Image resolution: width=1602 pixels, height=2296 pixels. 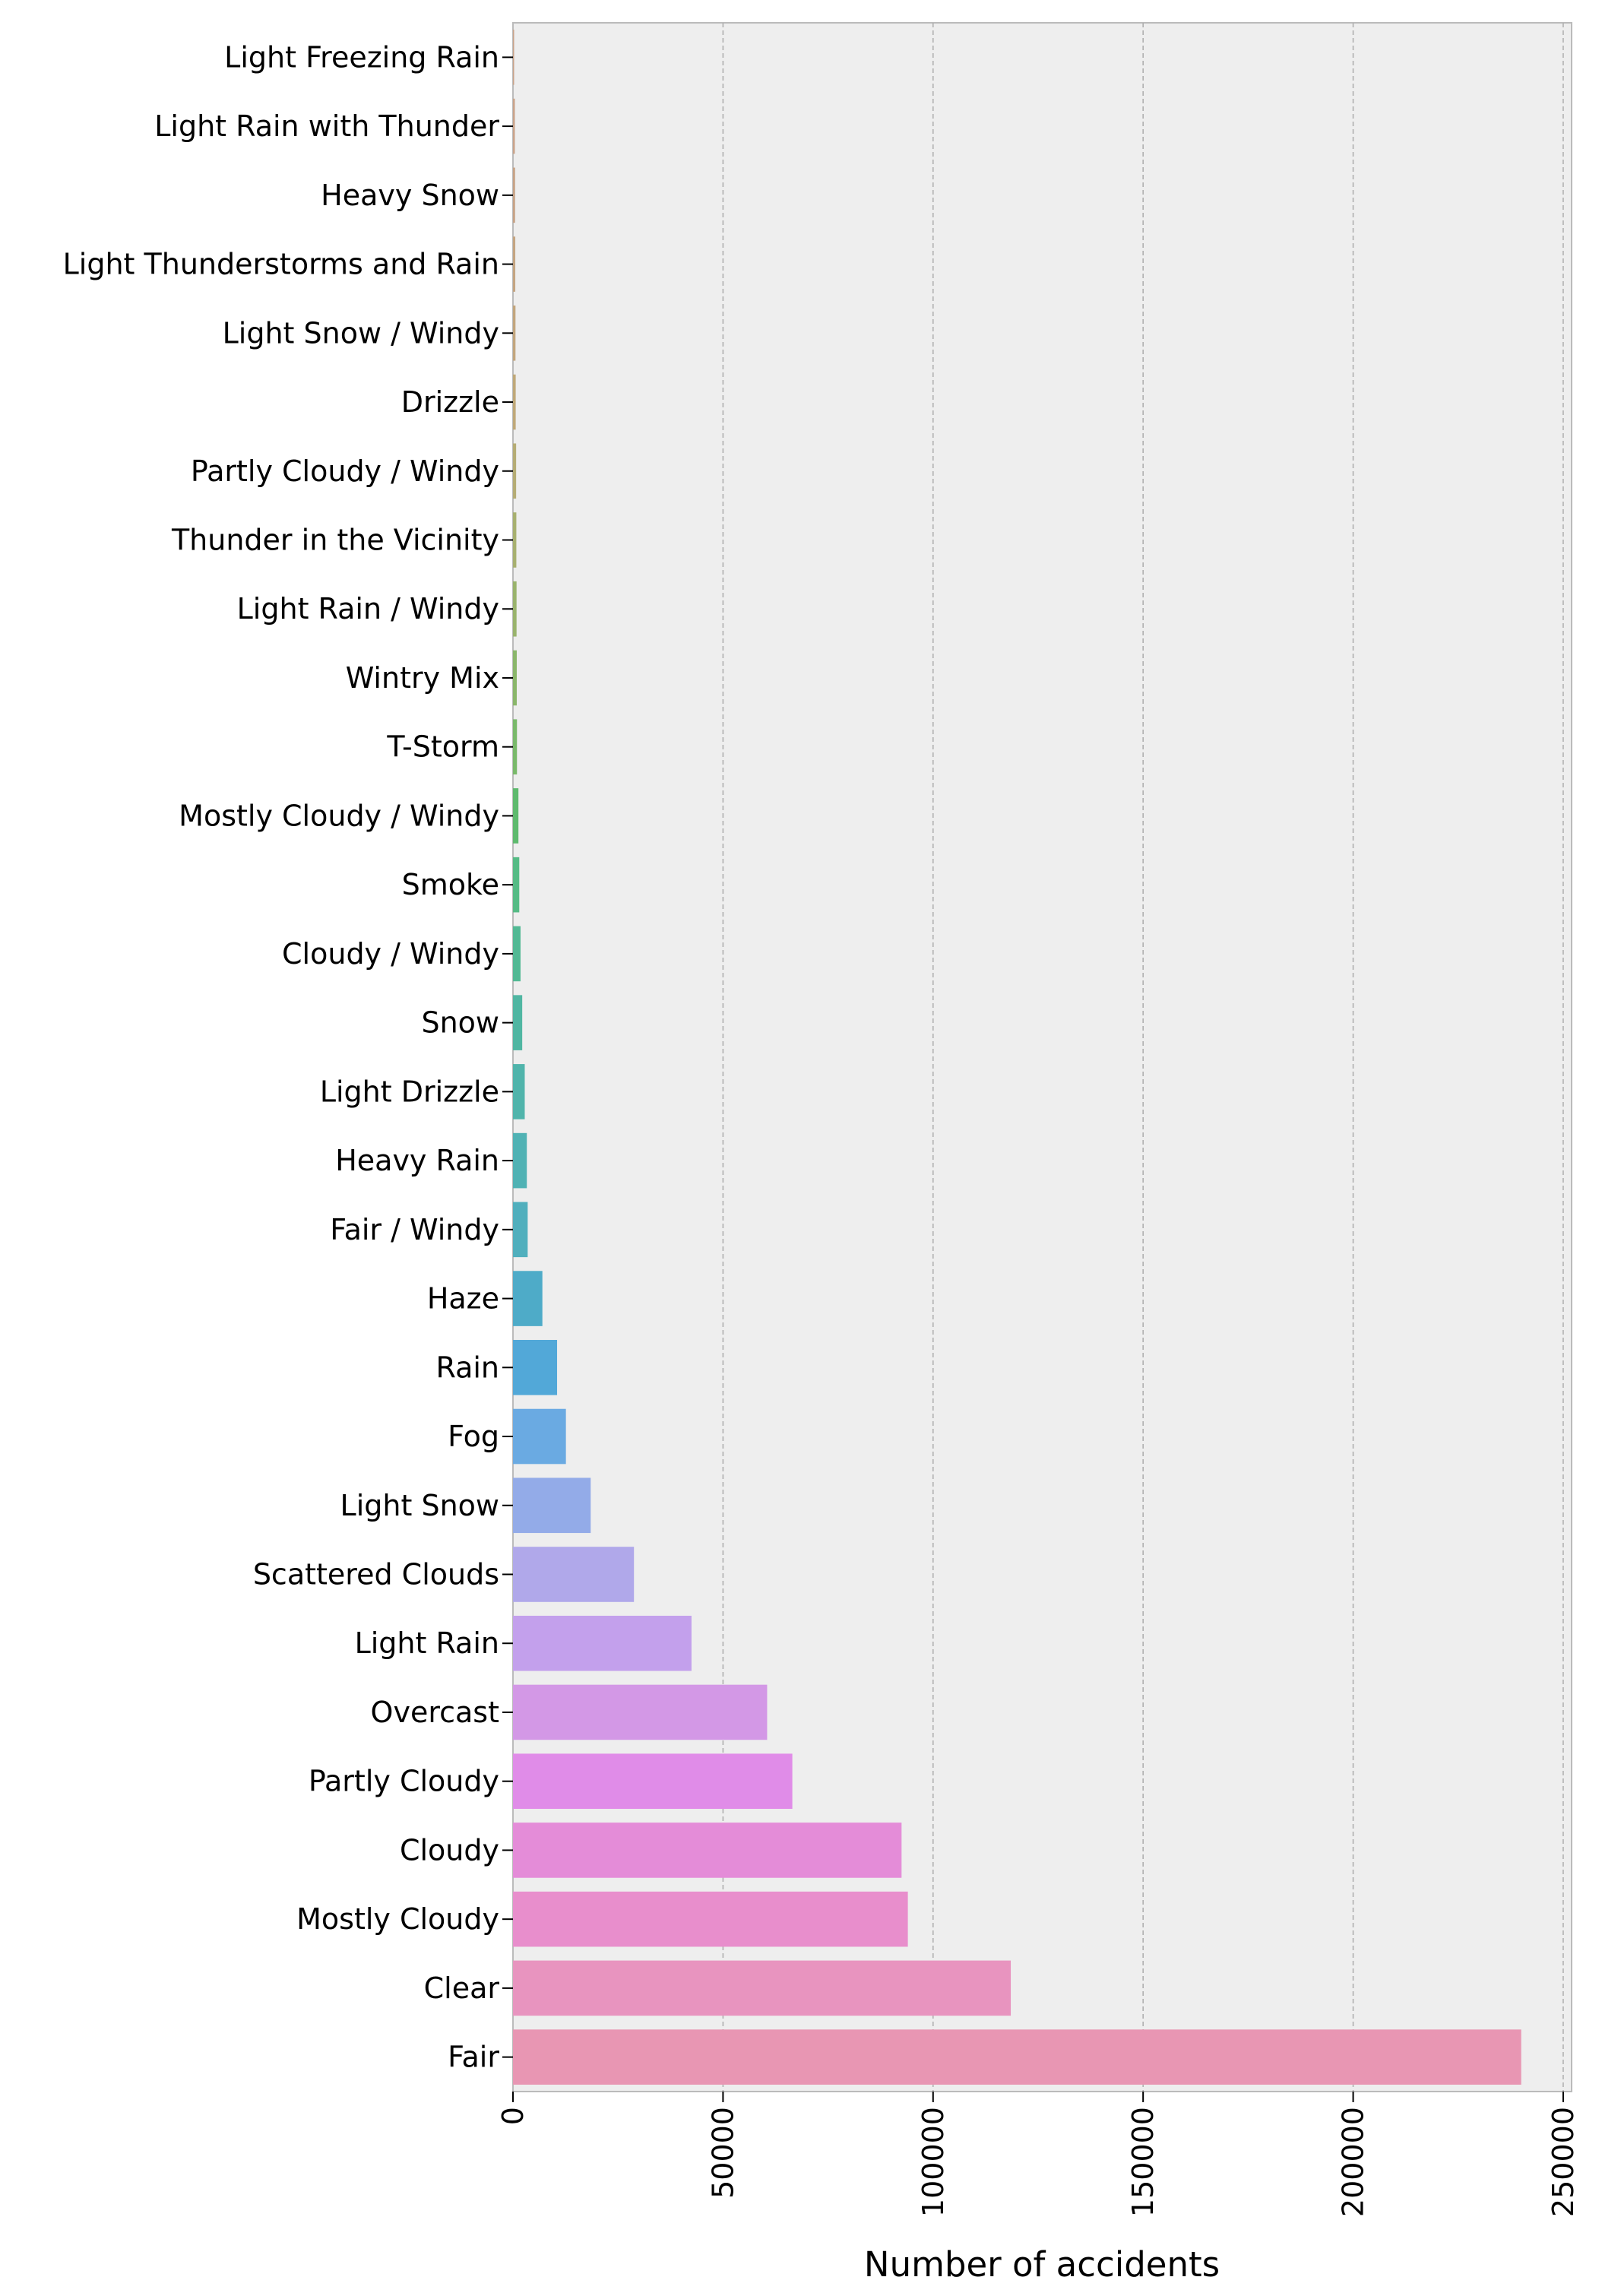 What do you see at coordinates (1042, 2264) in the screenshot?
I see `x-axis-title: Number of accidents` at bounding box center [1042, 2264].